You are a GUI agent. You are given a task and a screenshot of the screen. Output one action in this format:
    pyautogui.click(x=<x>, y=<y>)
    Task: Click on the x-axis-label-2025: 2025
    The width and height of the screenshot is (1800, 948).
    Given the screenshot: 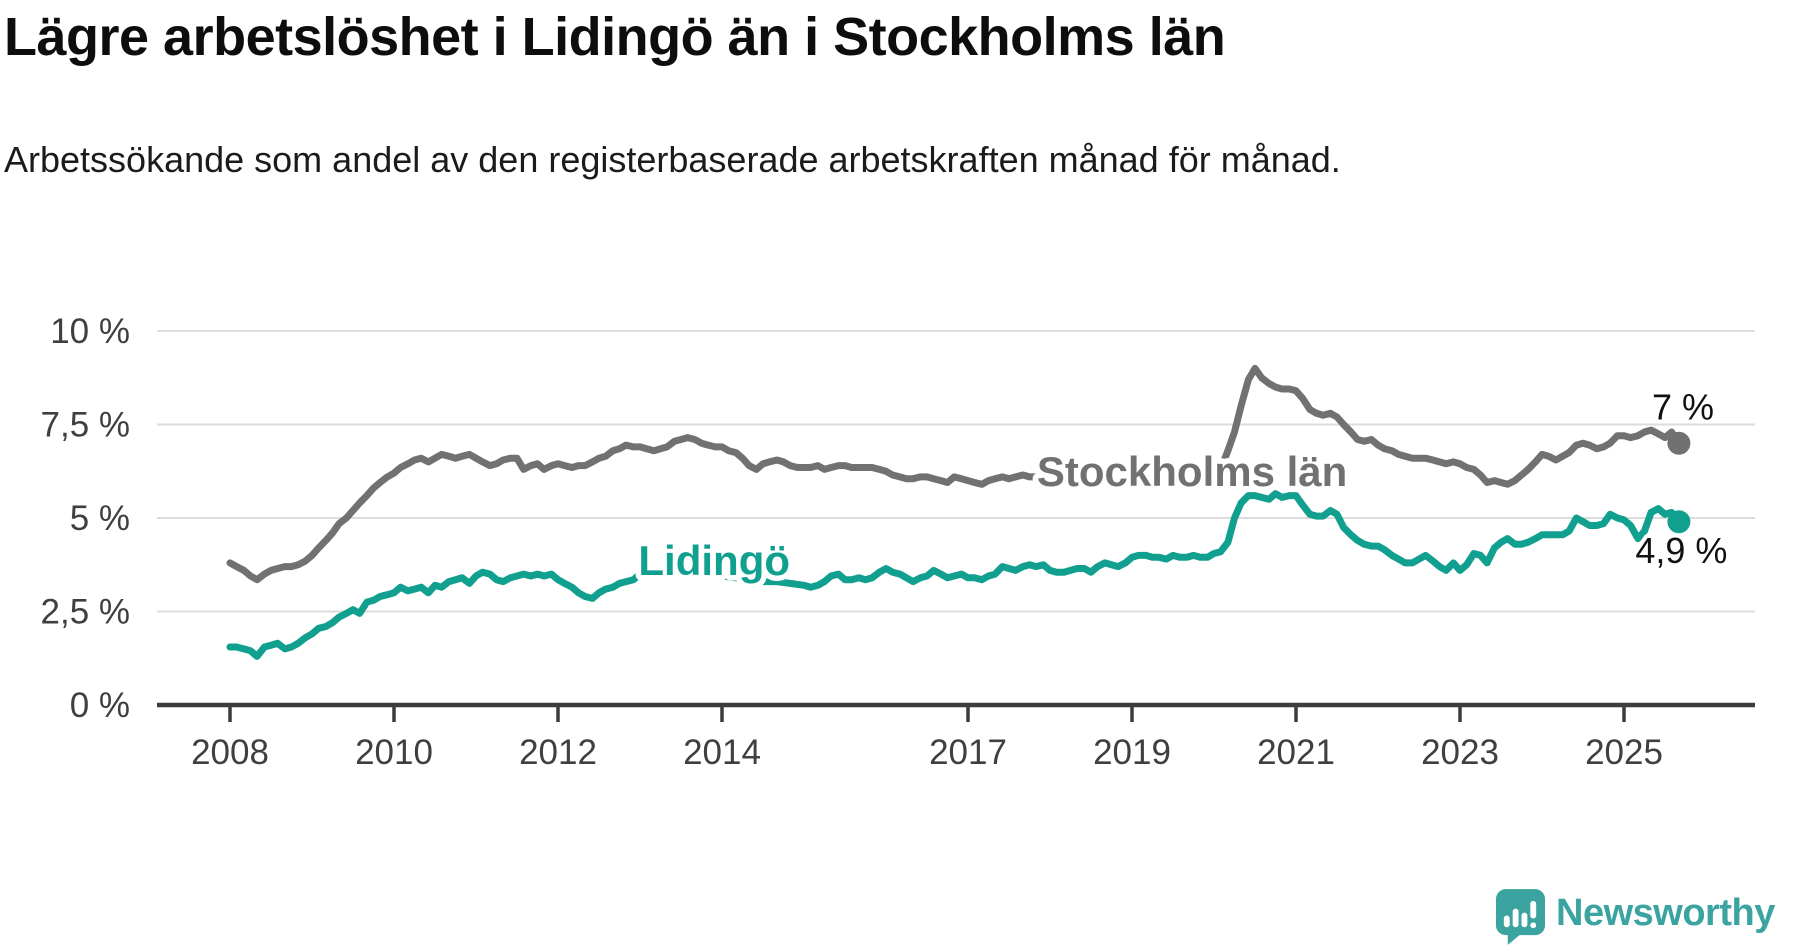 What is the action you would take?
    pyautogui.click(x=1624, y=752)
    